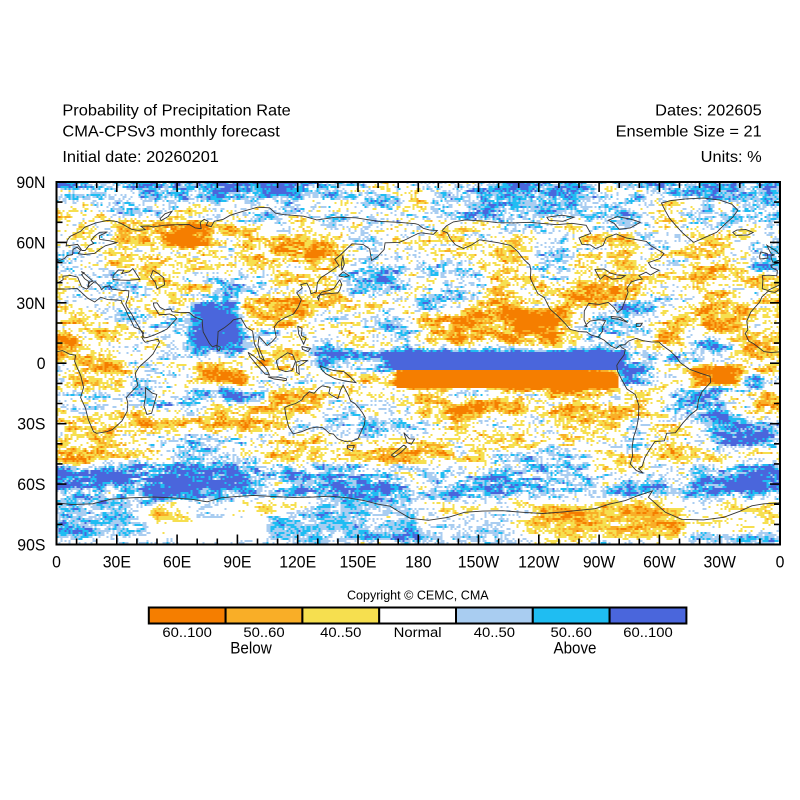 The image size is (800, 800). Describe the element at coordinates (31, 425) in the screenshot. I see `svg-text: 30S` at that location.